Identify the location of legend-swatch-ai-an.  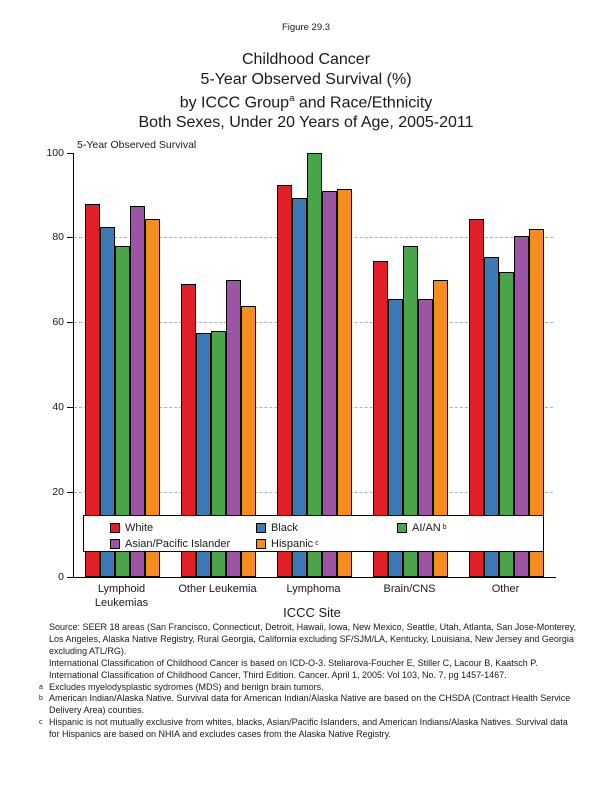
(402, 527).